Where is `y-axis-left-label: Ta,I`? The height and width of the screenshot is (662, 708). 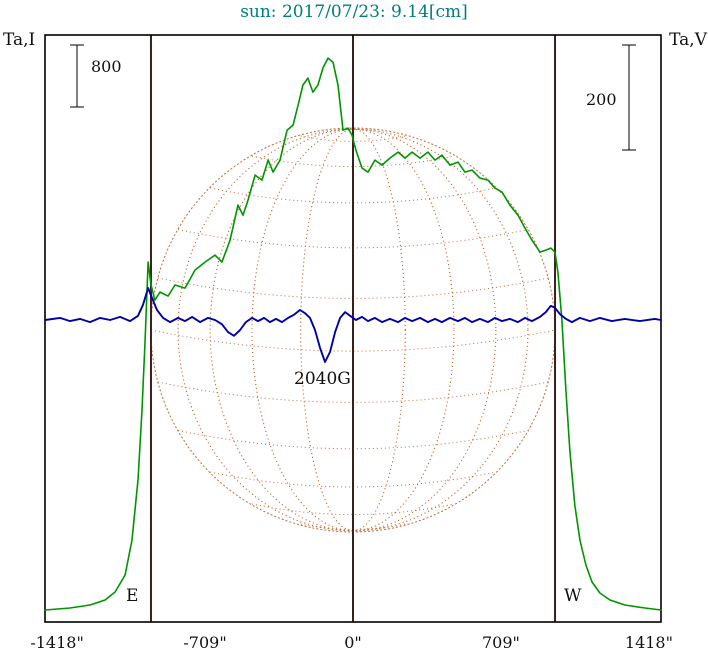
y-axis-left-label: Ta,I is located at coordinates (19, 40).